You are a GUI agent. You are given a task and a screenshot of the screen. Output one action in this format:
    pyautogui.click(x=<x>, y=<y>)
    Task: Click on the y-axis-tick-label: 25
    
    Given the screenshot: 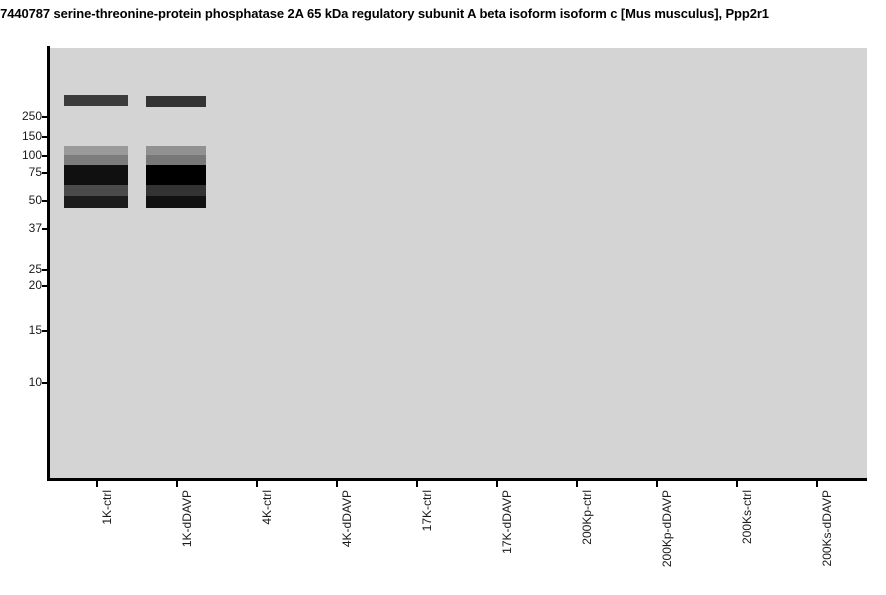 What is the action you would take?
    pyautogui.click(x=35, y=269)
    